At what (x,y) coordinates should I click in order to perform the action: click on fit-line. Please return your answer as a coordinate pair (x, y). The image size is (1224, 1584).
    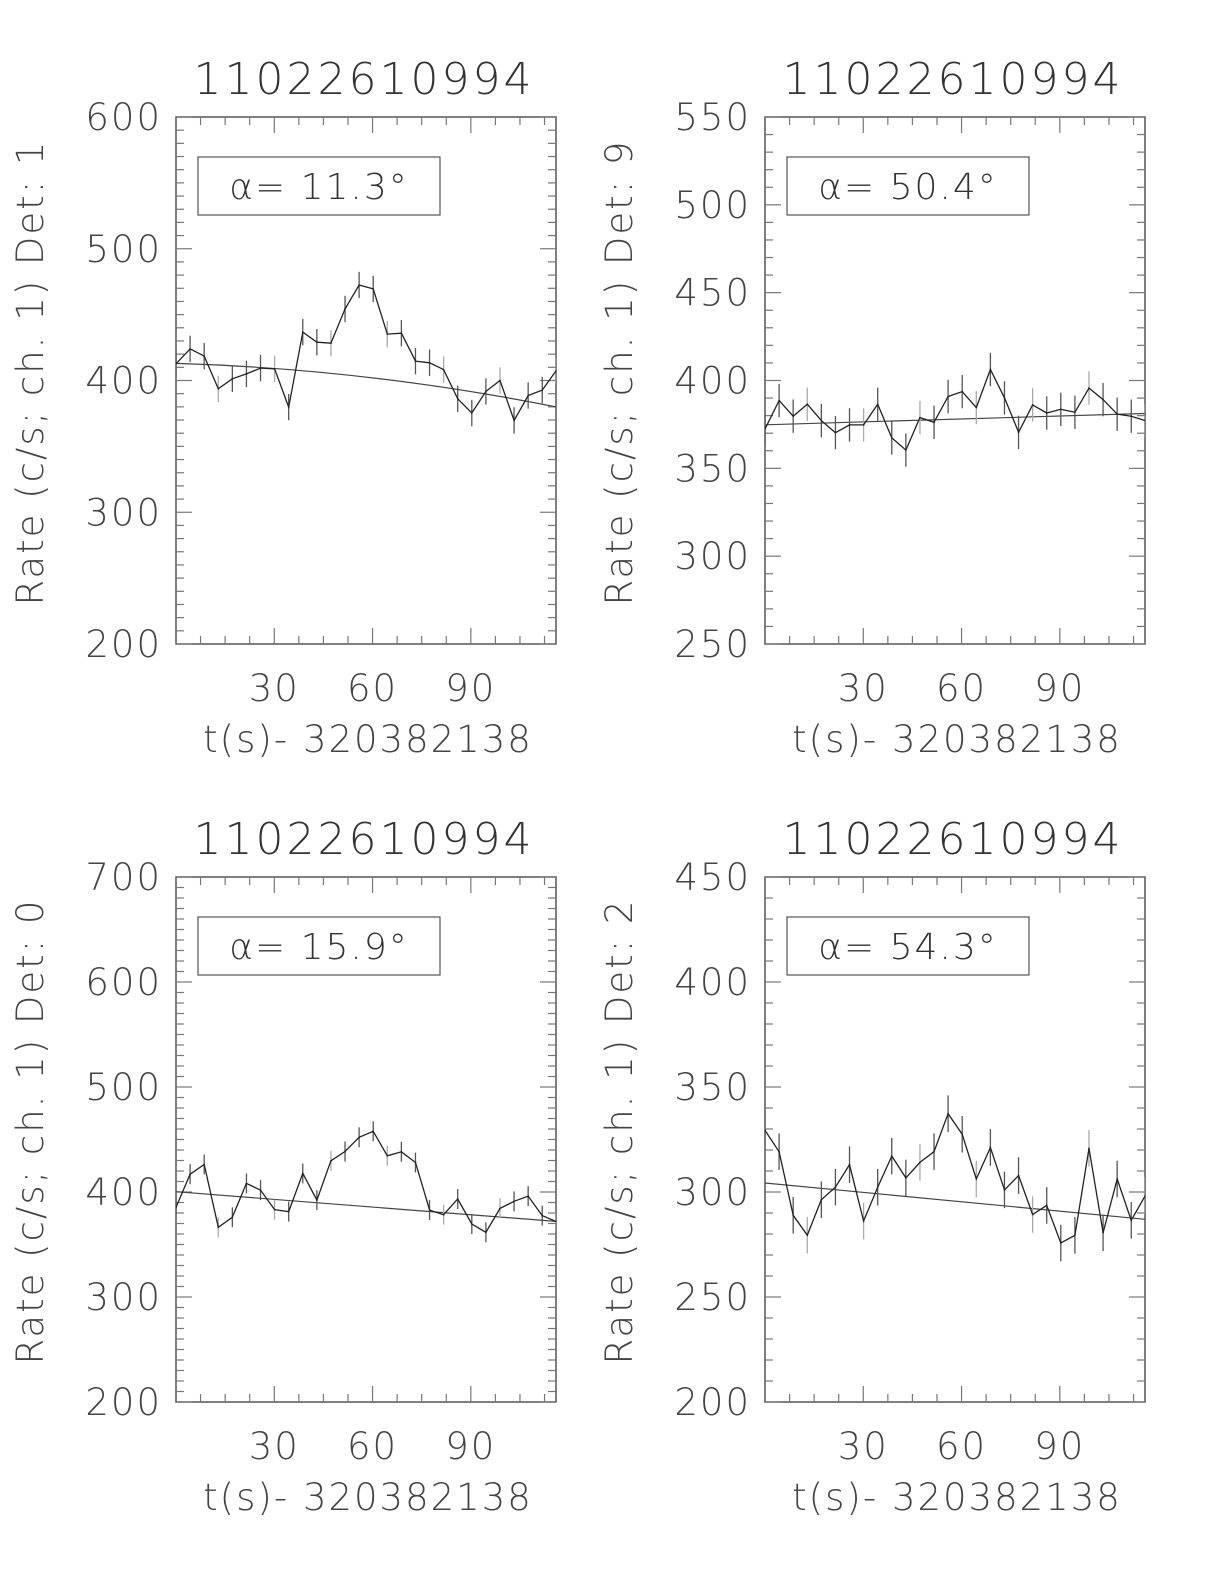
    Looking at the image, I should click on (366, 1206).